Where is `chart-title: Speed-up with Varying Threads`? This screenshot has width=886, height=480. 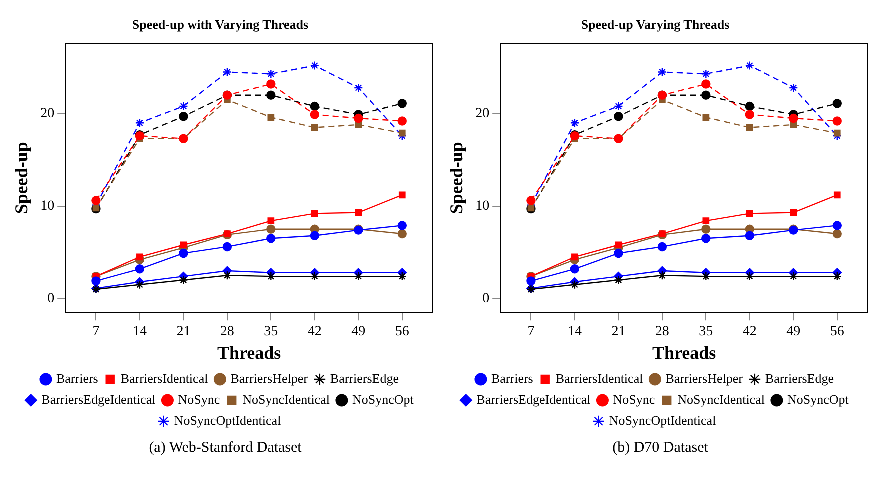
chart-title: Speed-up with Varying Threads is located at coordinates (220, 24).